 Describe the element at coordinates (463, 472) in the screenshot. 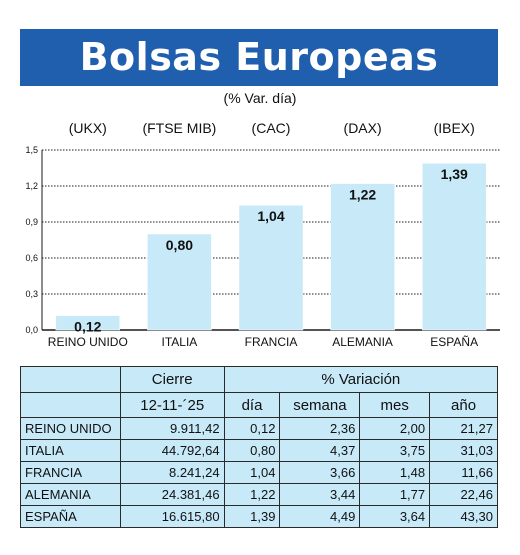

I see `row-ano: 11,66` at that location.